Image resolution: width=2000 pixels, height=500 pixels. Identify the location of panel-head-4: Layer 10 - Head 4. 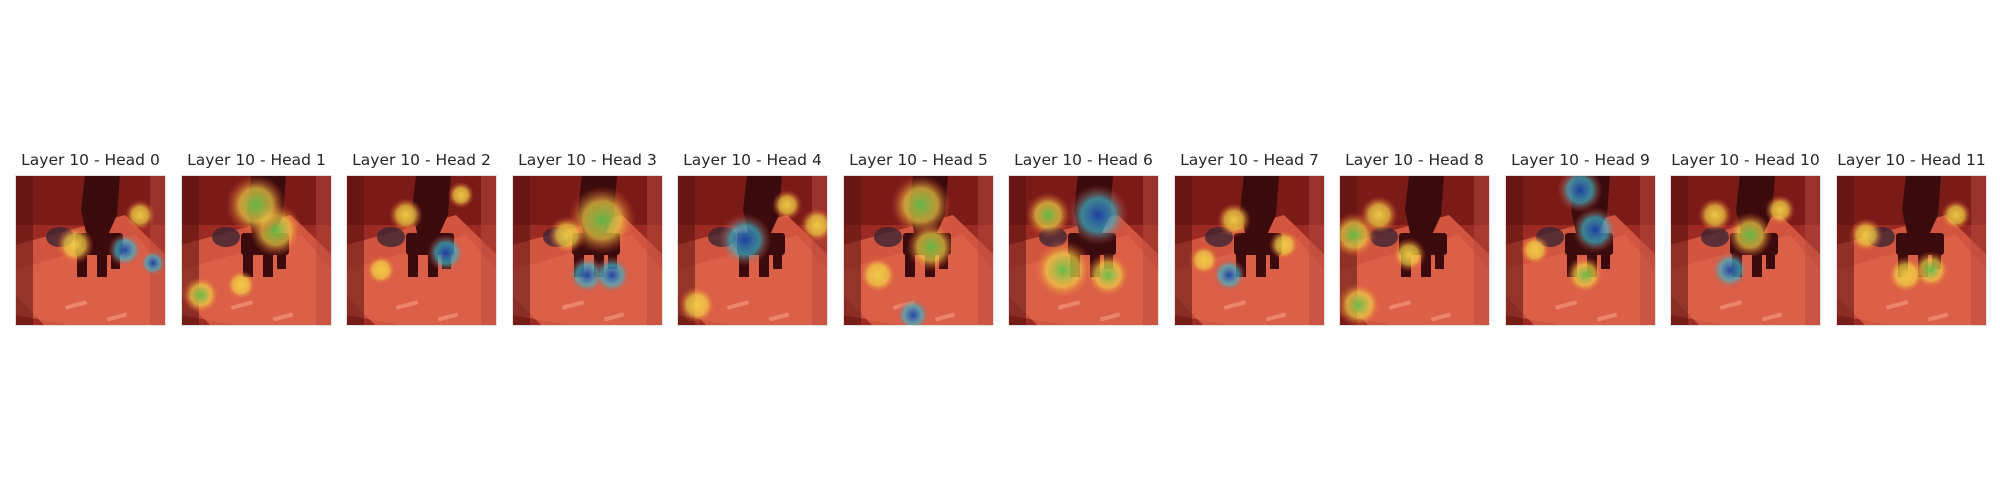
(752, 238).